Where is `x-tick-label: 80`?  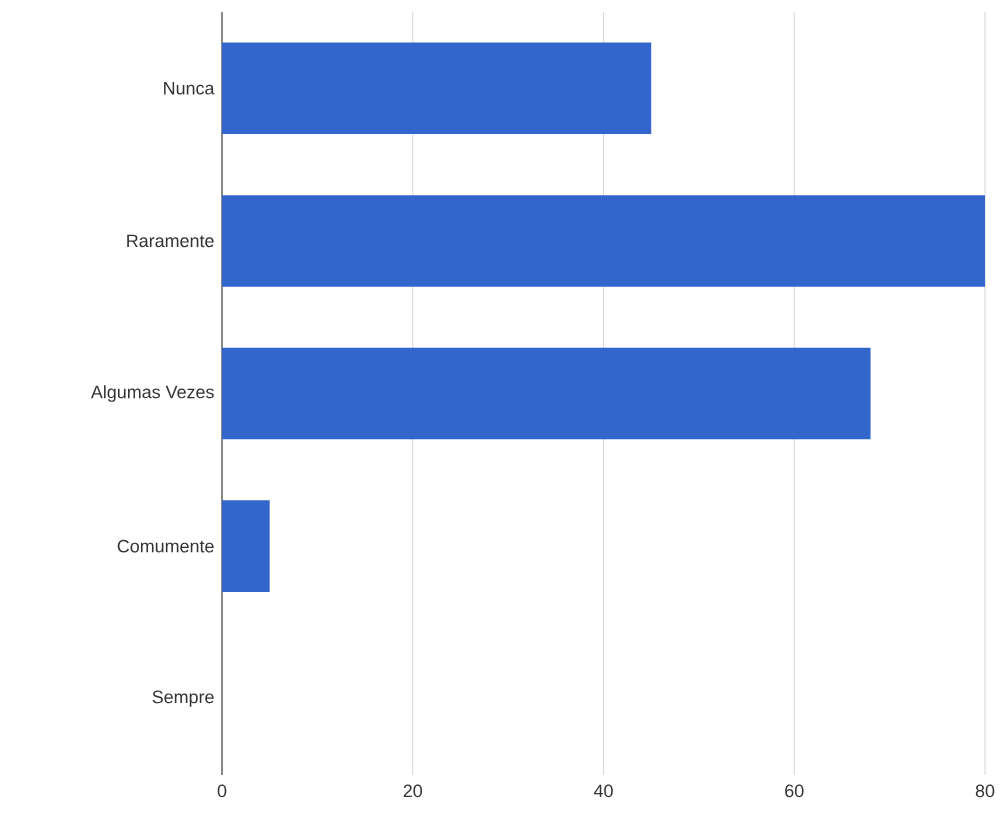
x-tick-label: 80 is located at coordinates (985, 791).